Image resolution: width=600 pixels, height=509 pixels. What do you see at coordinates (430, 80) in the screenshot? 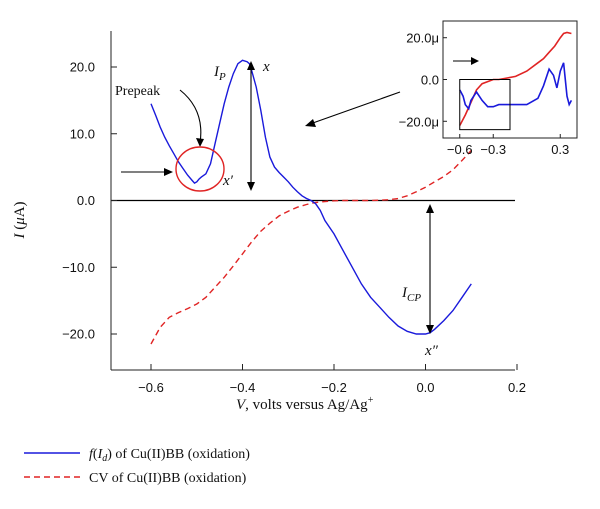
I see `inset-y-tick-label: 0.0` at bounding box center [430, 80].